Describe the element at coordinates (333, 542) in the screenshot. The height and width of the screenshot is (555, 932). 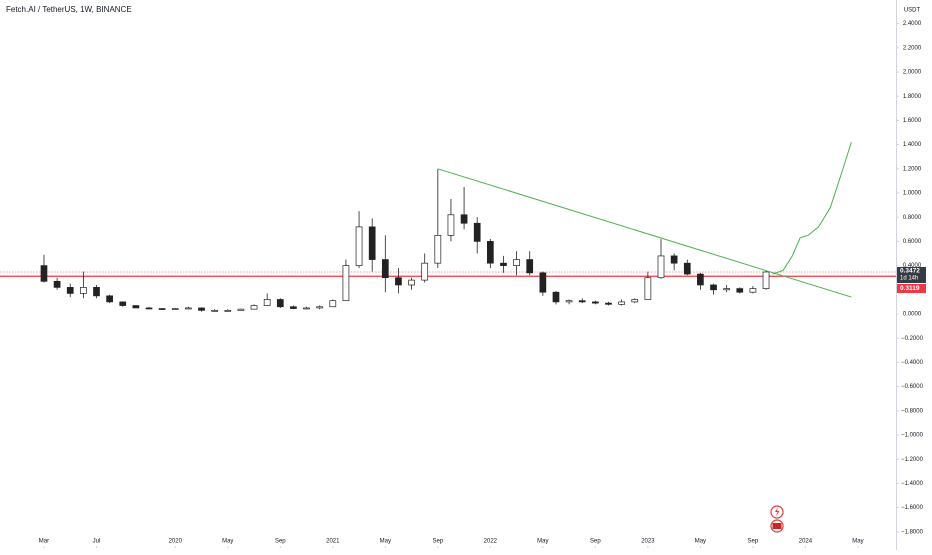
I see `x-tick-label: 2021` at that location.